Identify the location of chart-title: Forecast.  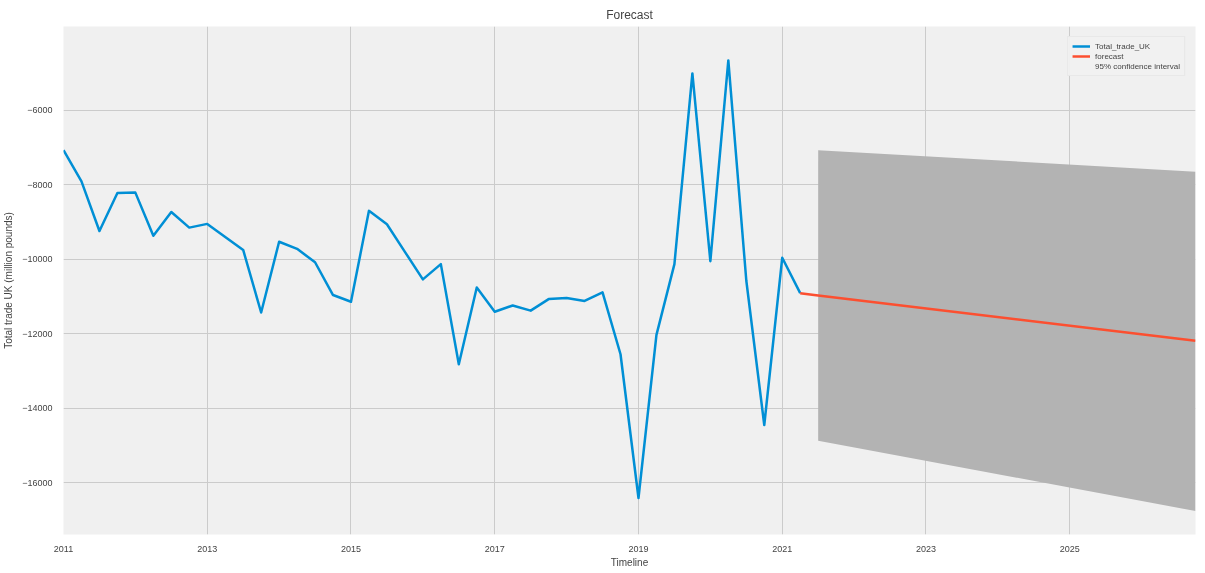
(630, 14).